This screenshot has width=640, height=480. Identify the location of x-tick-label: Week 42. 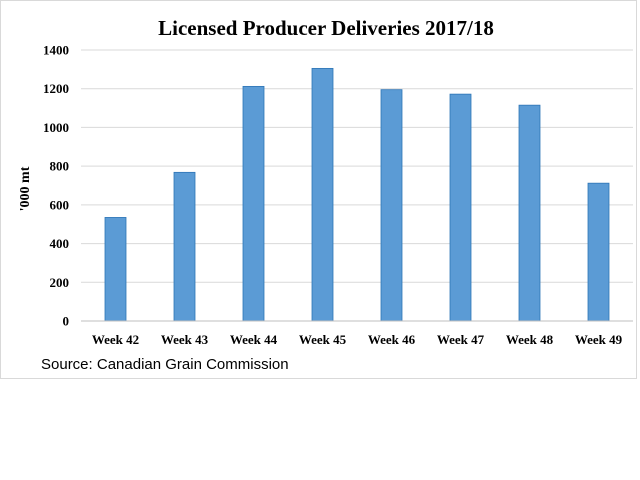
(115, 339).